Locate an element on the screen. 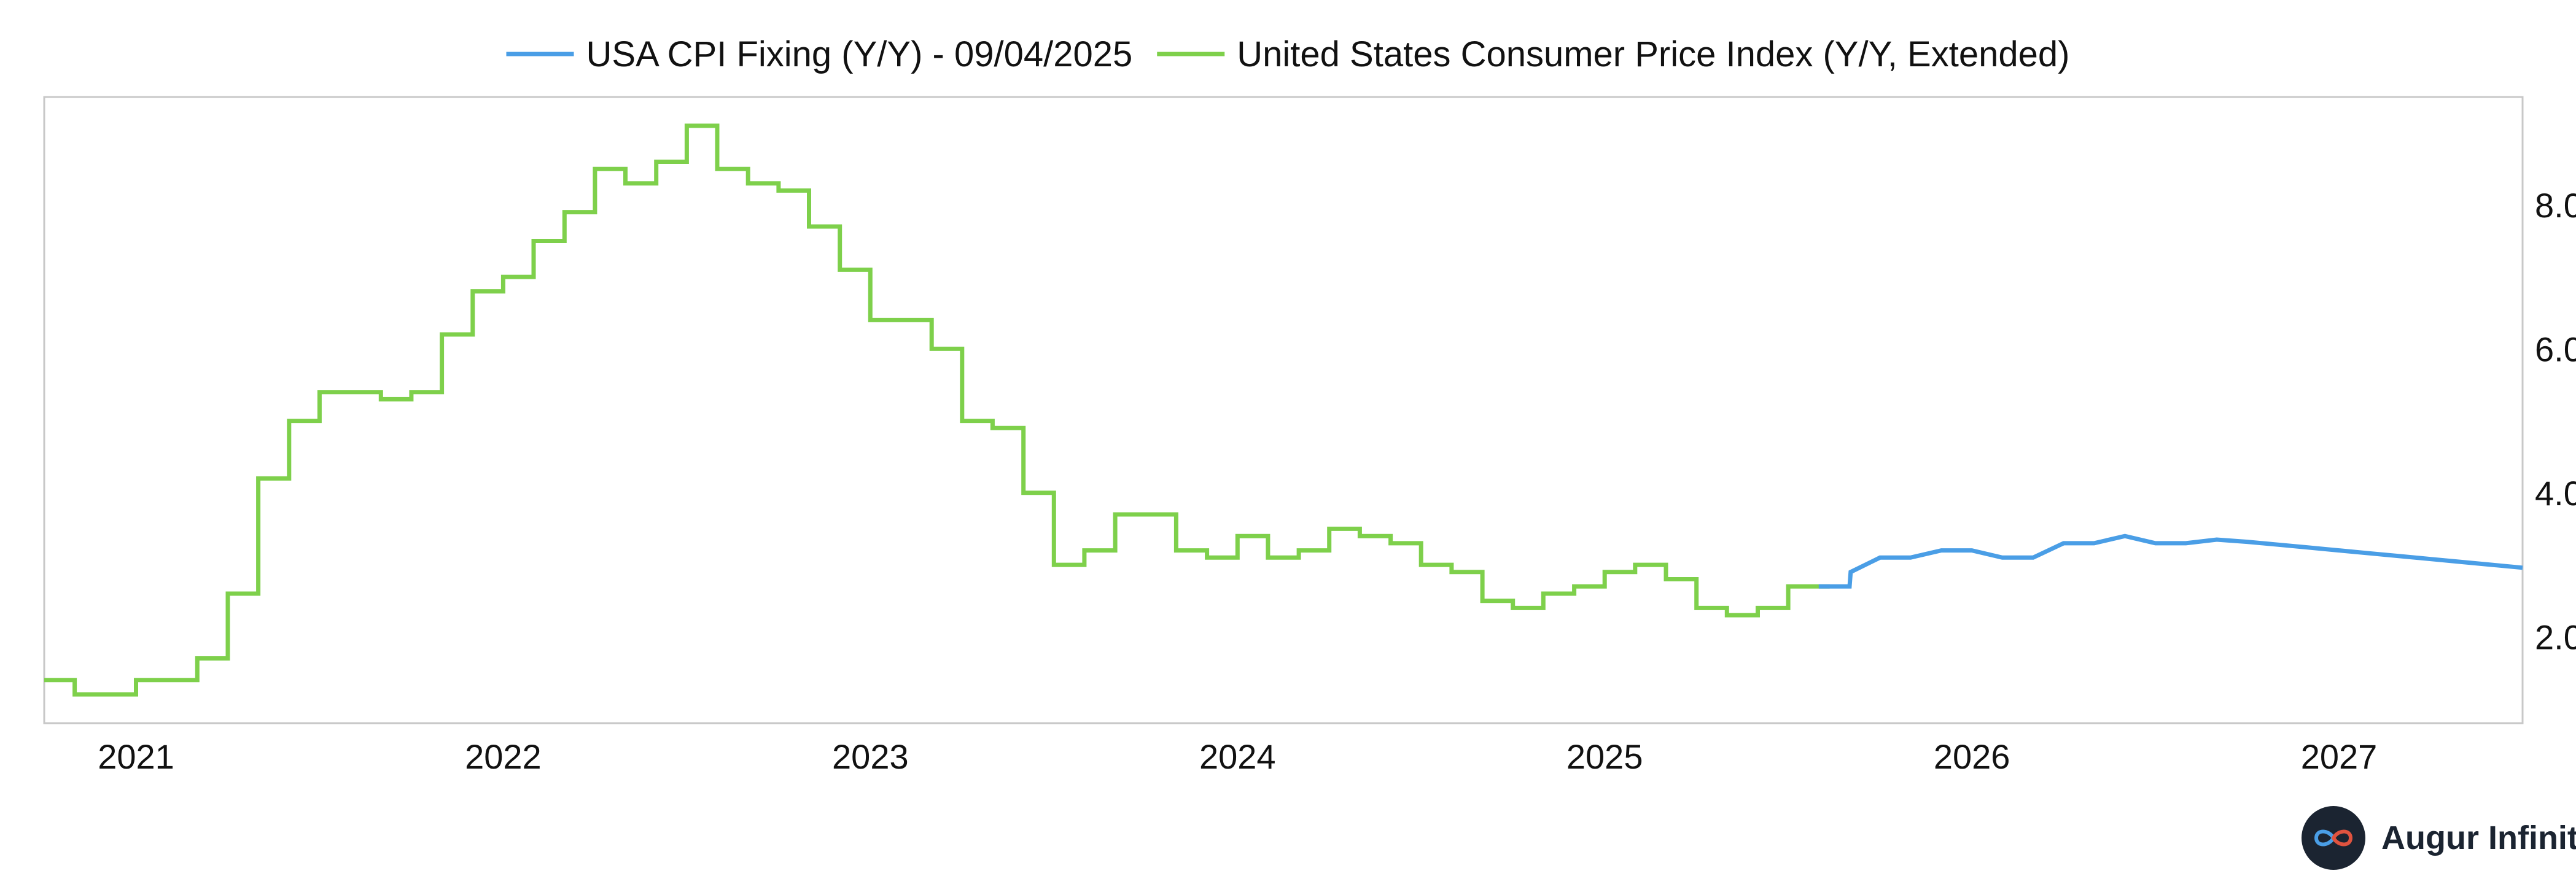 Image resolution: width=2576 pixels, height=884 pixels. y-tick-label: 6.0 is located at coordinates (2555, 349).